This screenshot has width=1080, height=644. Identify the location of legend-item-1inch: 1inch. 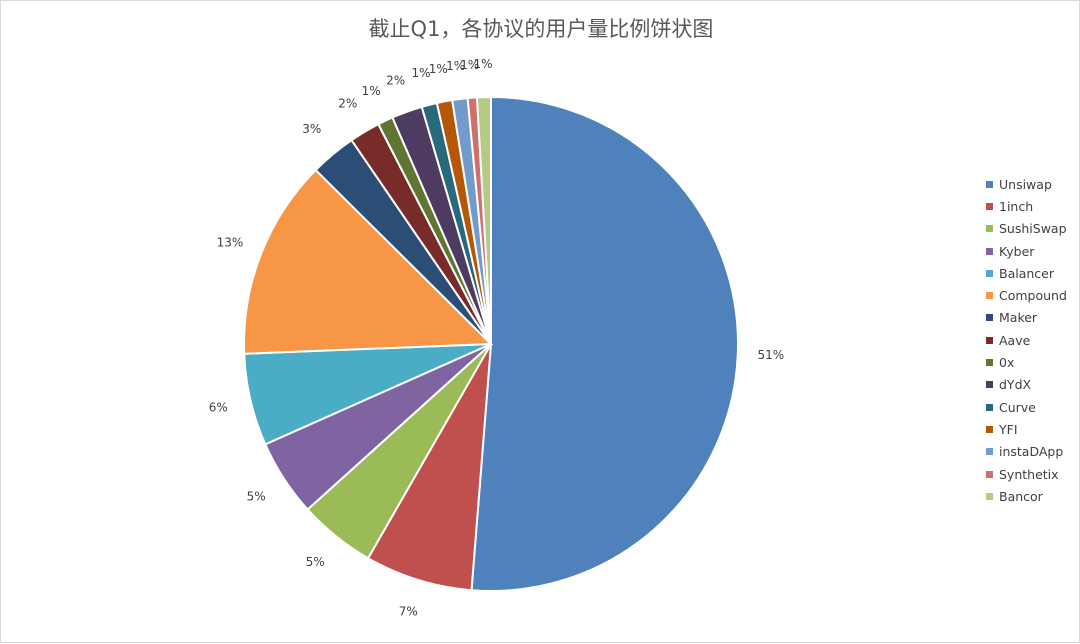
(1026, 206).